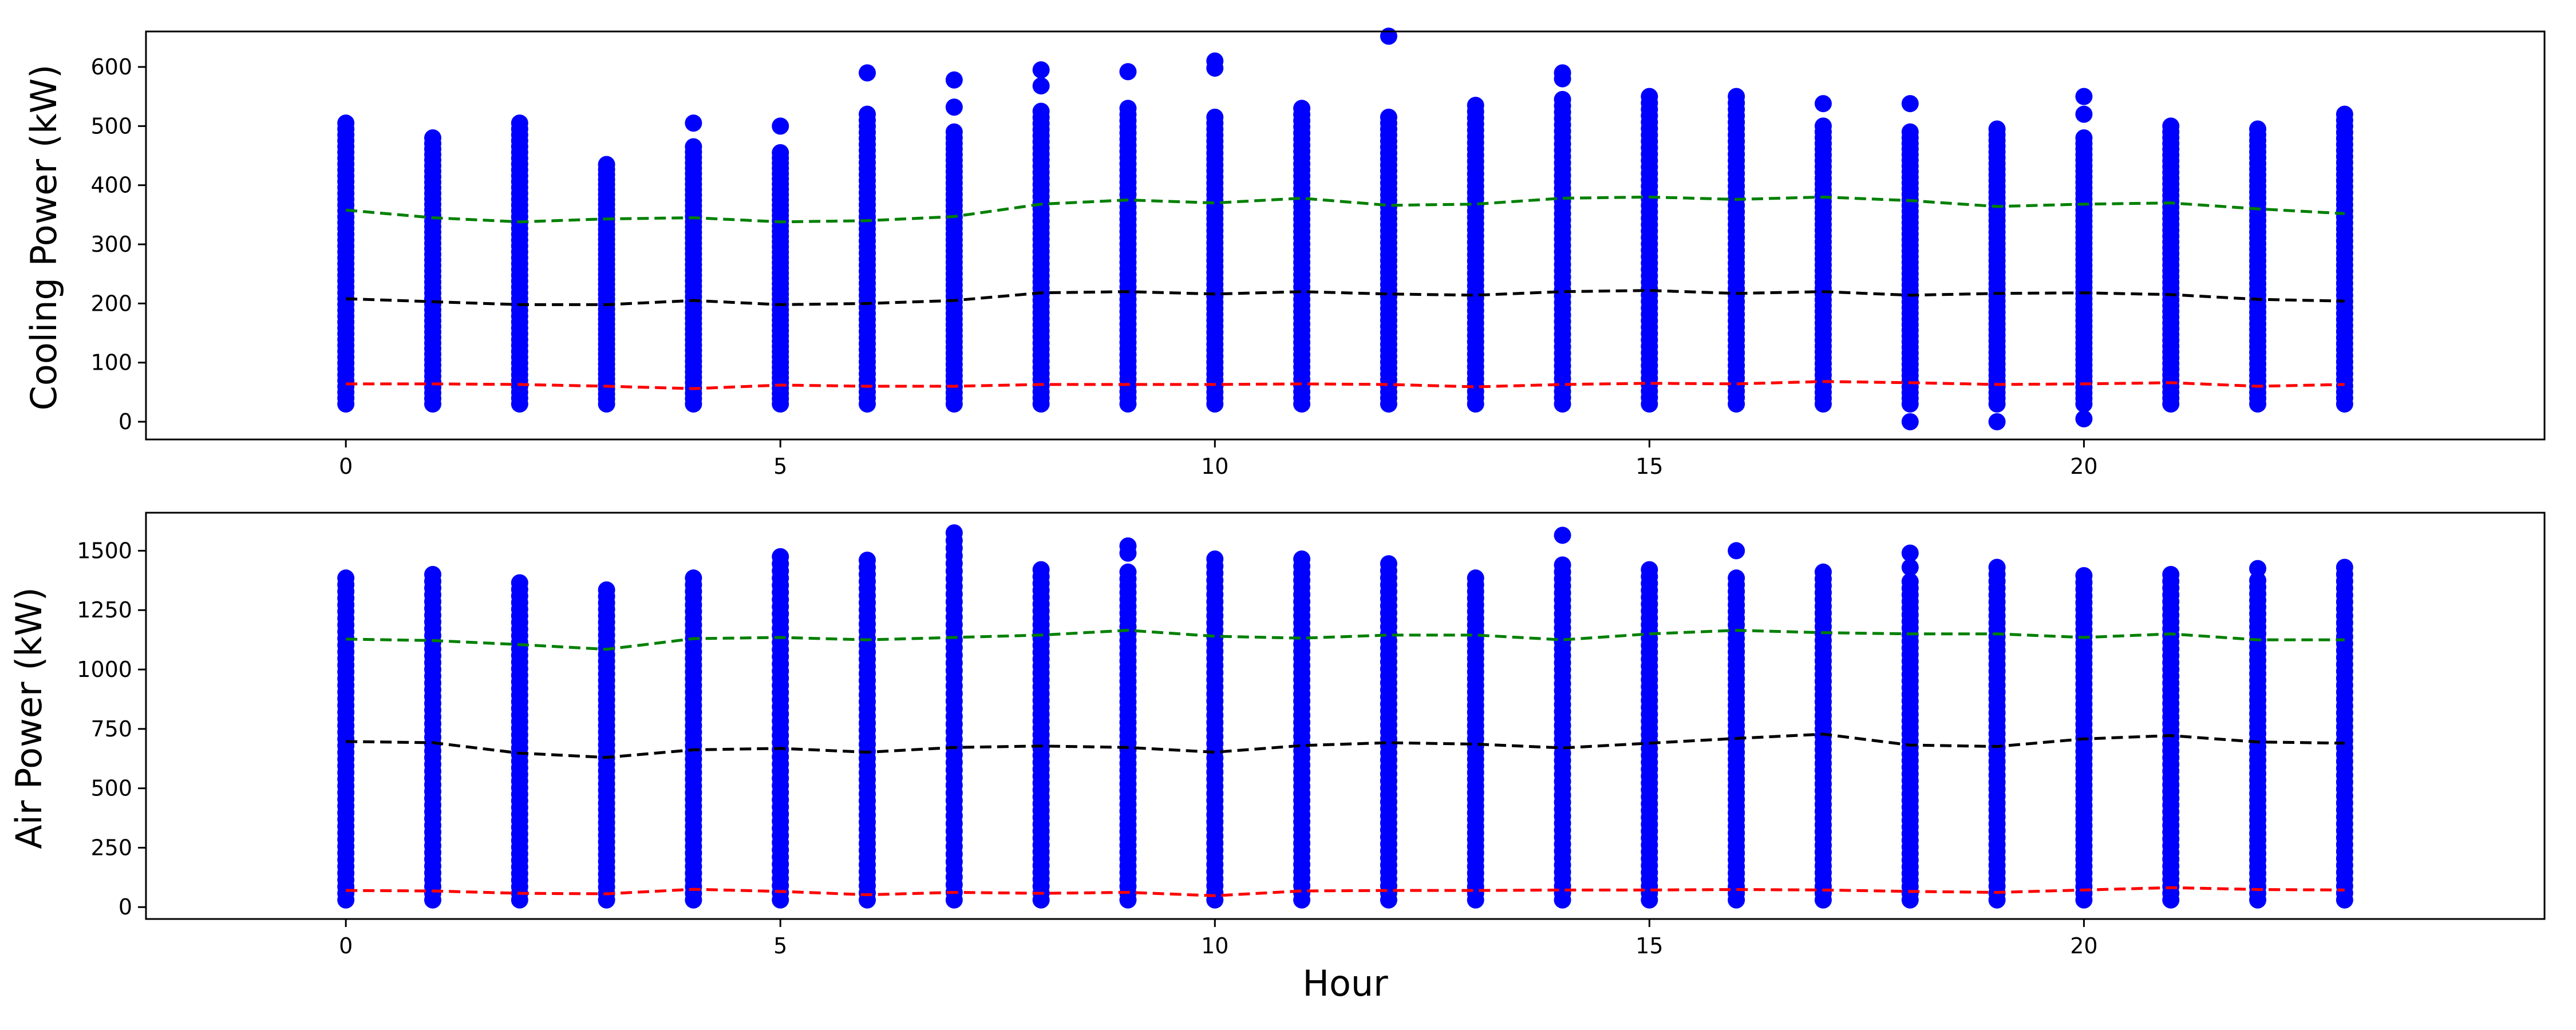 The image size is (2576, 1030). I want to click on y-tick-label: 300, so click(111, 244).